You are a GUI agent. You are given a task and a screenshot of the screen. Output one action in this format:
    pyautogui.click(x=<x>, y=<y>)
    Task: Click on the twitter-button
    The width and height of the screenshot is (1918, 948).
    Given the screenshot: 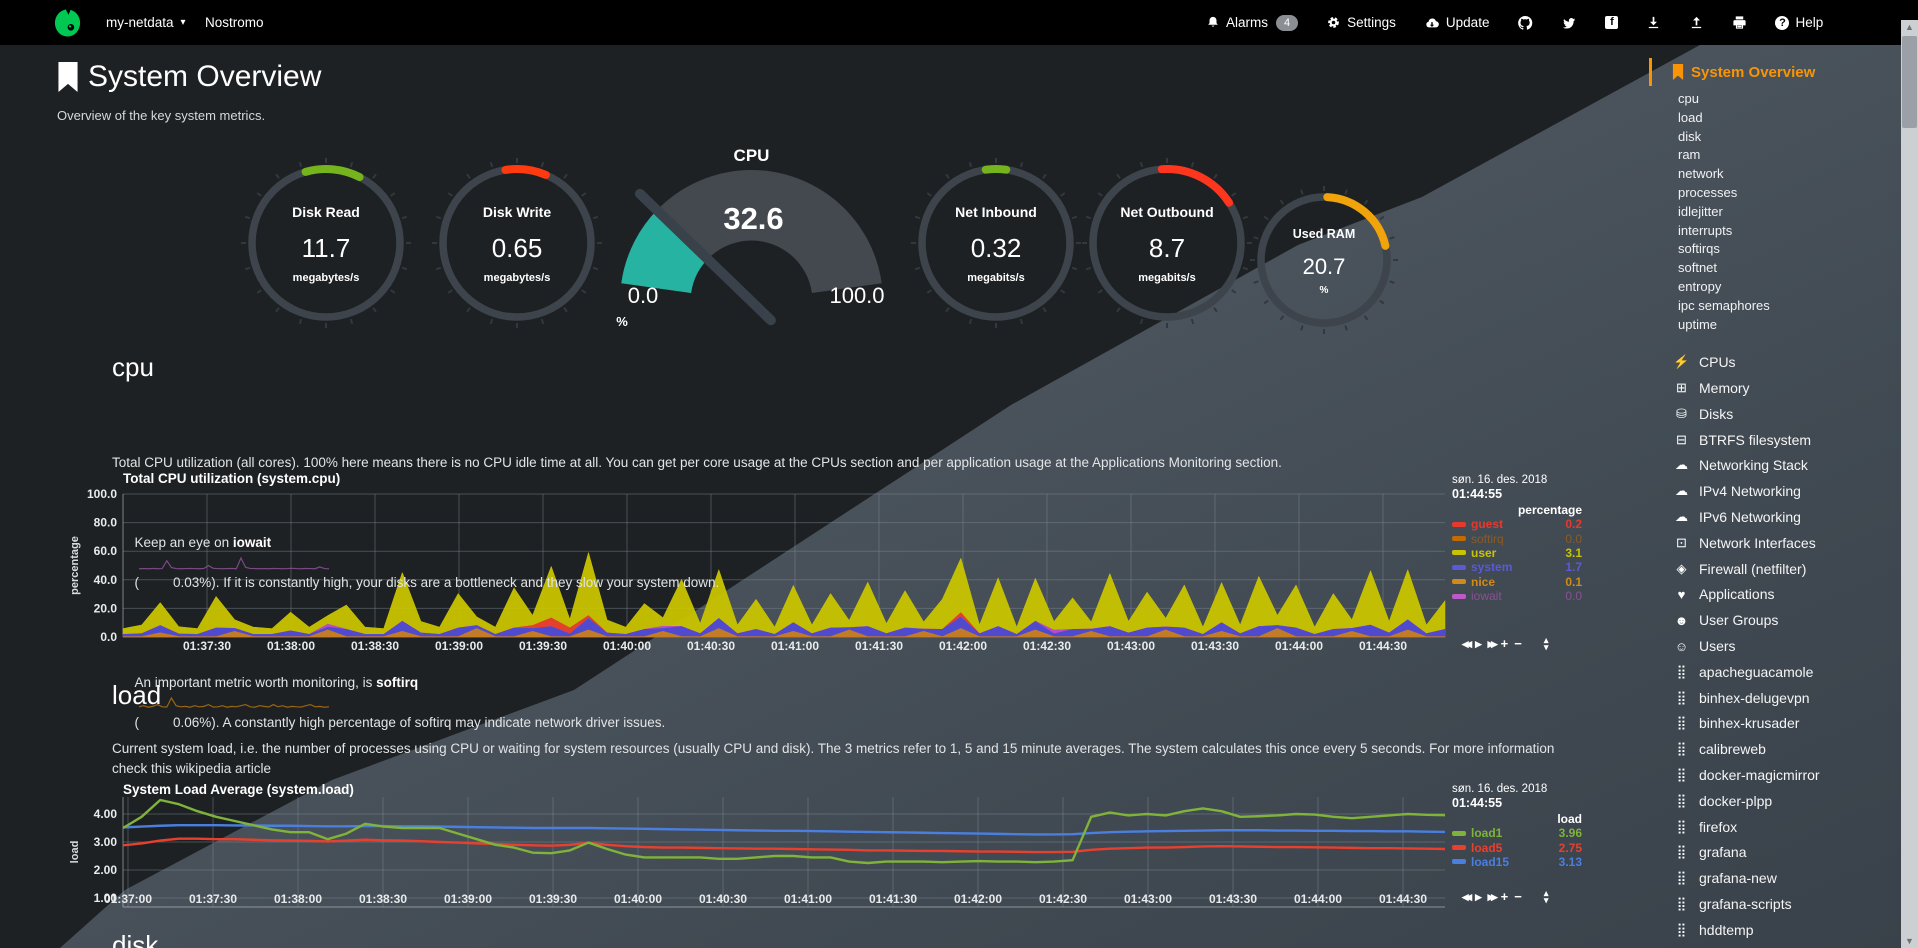 What is the action you would take?
    pyautogui.click(x=1569, y=22)
    